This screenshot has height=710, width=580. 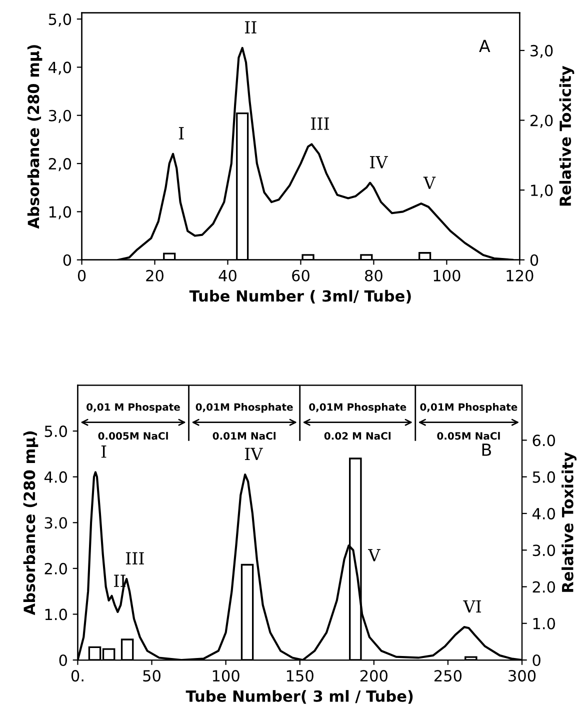 What do you see at coordinates (373, 276) in the screenshot?
I see `x-tick-label: 80` at bounding box center [373, 276].